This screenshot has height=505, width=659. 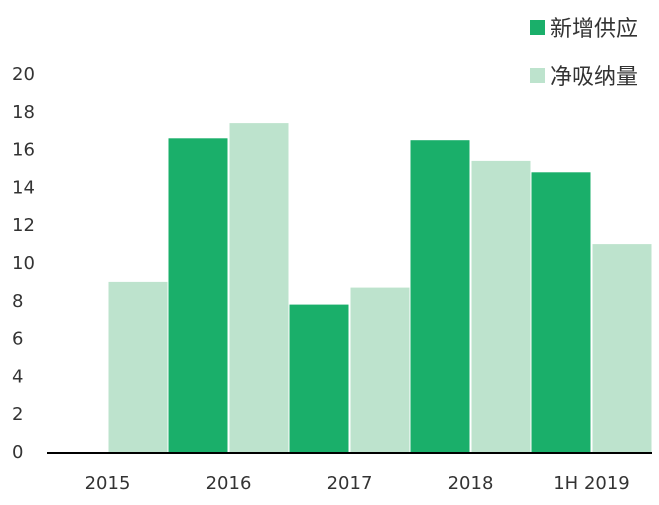 I want to click on bar-new-supply-2017, so click(x=319, y=378).